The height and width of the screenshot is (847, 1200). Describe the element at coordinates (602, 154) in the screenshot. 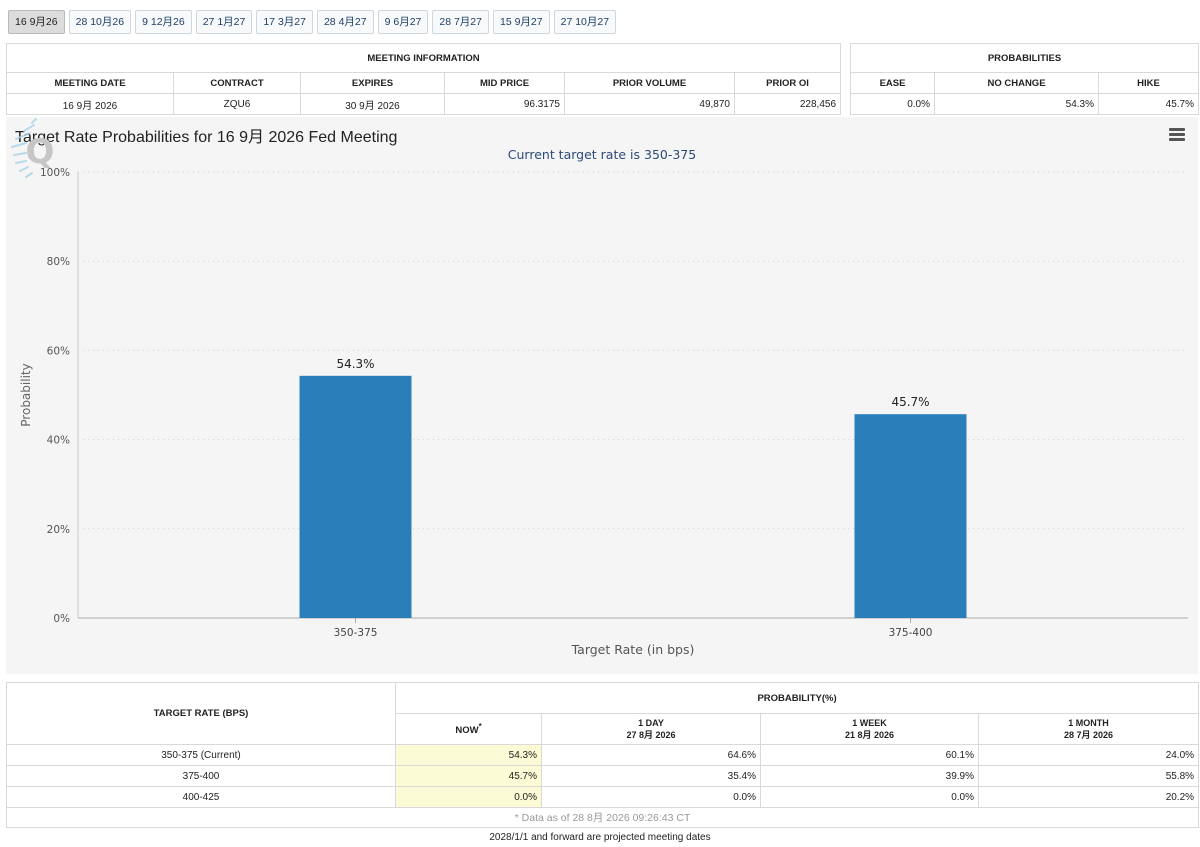

I see `chart-subtitle: Current target rate is 350-375` at that location.